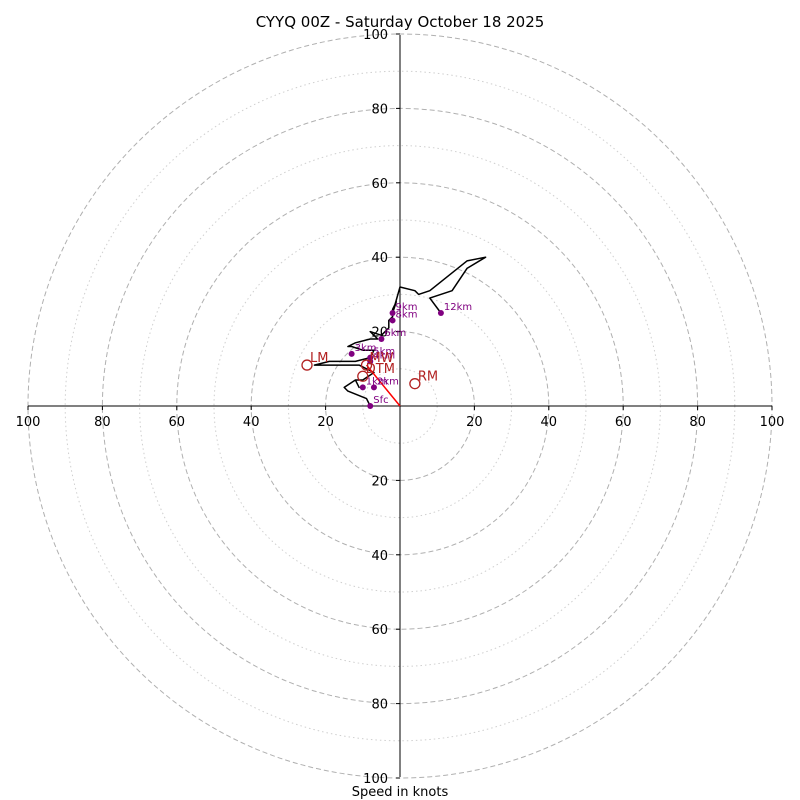 The image size is (800, 800). What do you see at coordinates (400, 22) in the screenshot?
I see `chart-title: CYYQ 00Z - Saturday October 18 2025` at bounding box center [400, 22].